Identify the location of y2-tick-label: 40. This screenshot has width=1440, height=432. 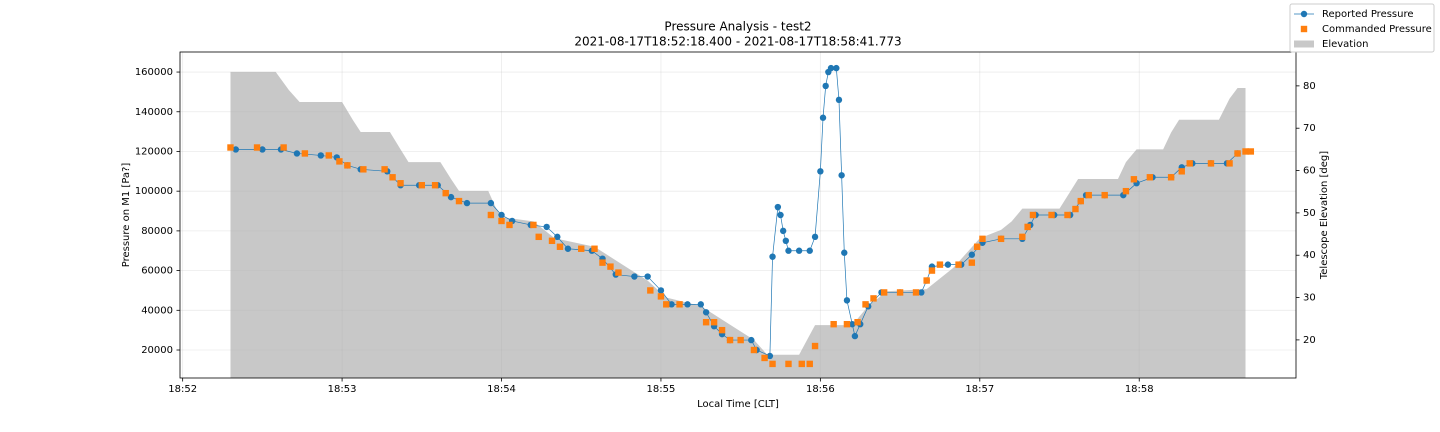
(1309, 255).